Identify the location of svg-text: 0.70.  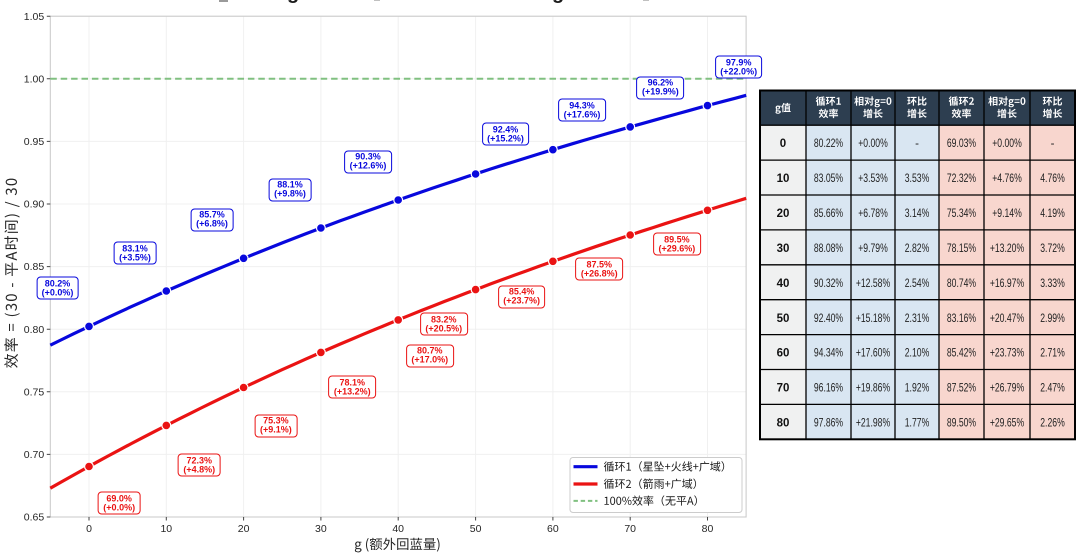
(34, 455).